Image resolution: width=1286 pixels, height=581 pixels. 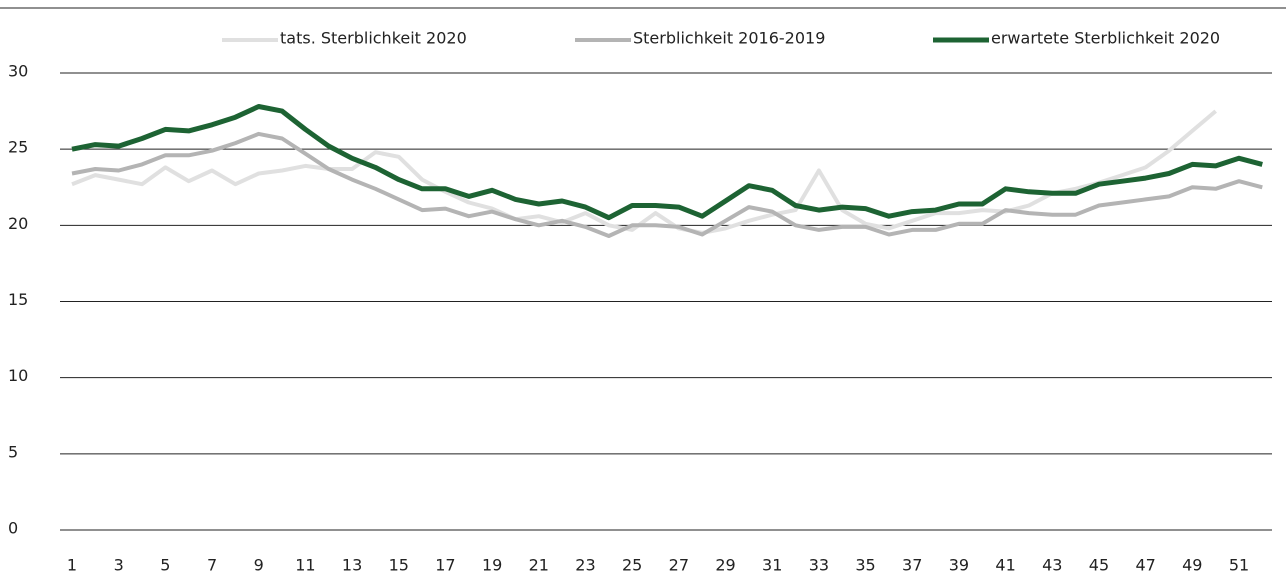 What do you see at coordinates (725, 565) in the screenshot?
I see `x-tick-label: 29` at bounding box center [725, 565].